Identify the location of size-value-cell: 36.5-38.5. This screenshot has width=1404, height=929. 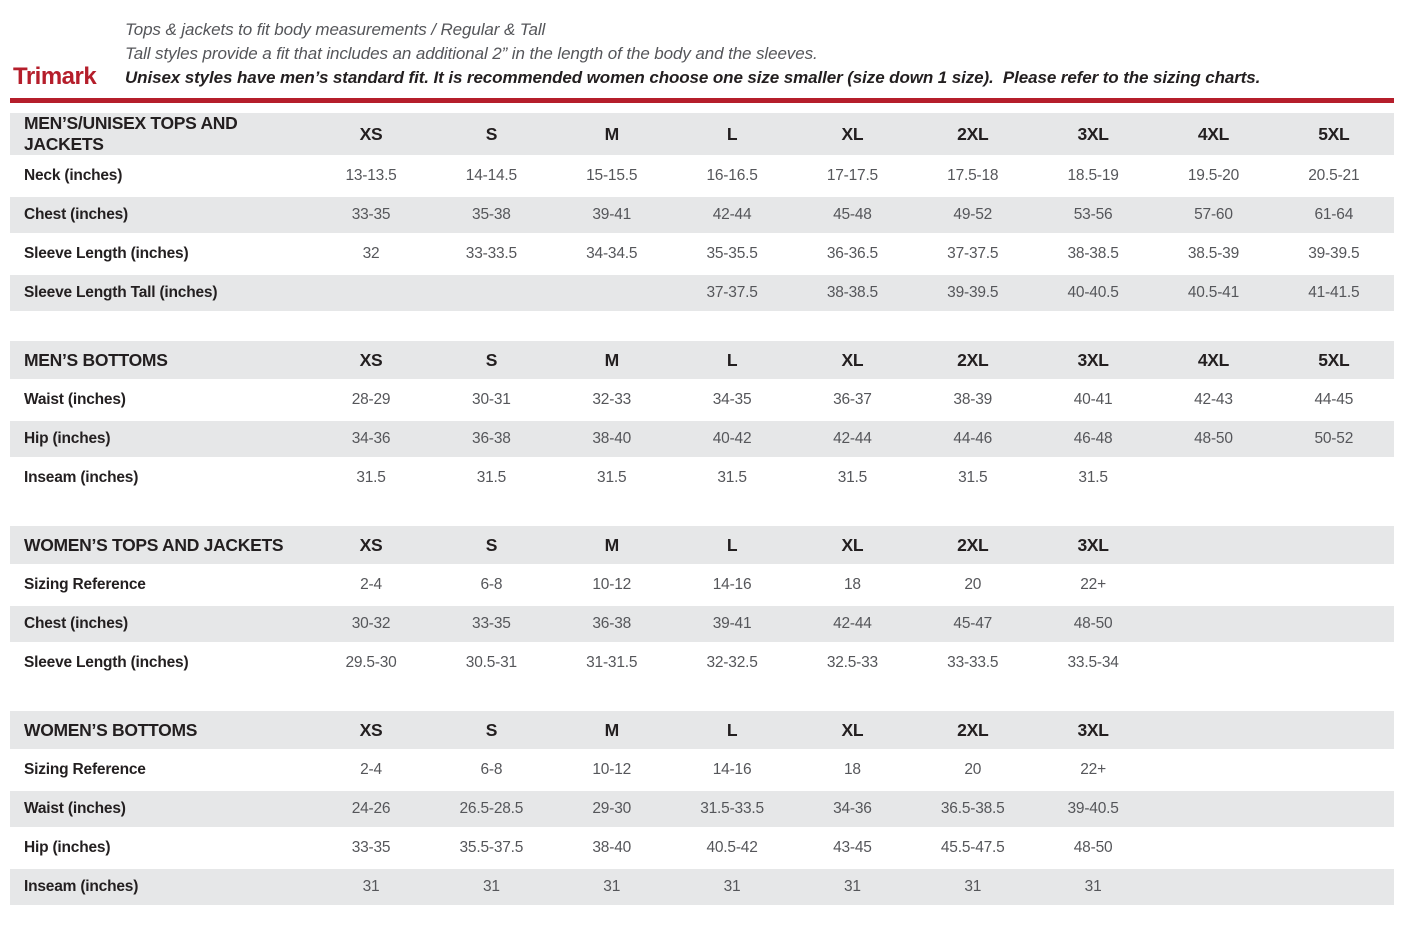
(972, 809).